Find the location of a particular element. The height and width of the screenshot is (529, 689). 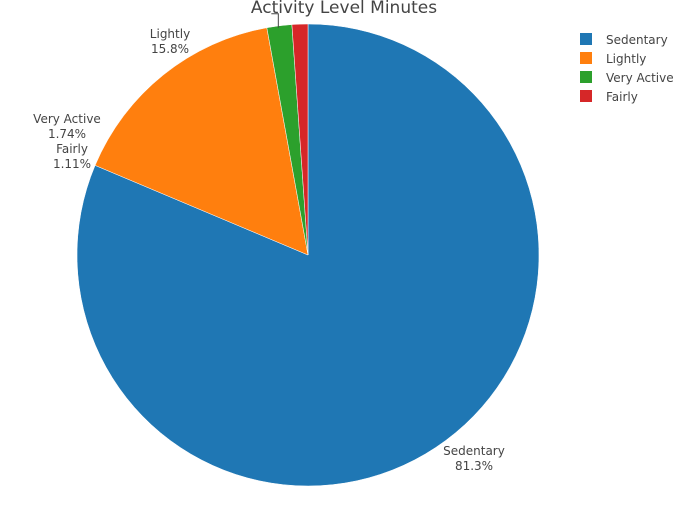

legend-item-fairly: Fairly is located at coordinates (609, 97).